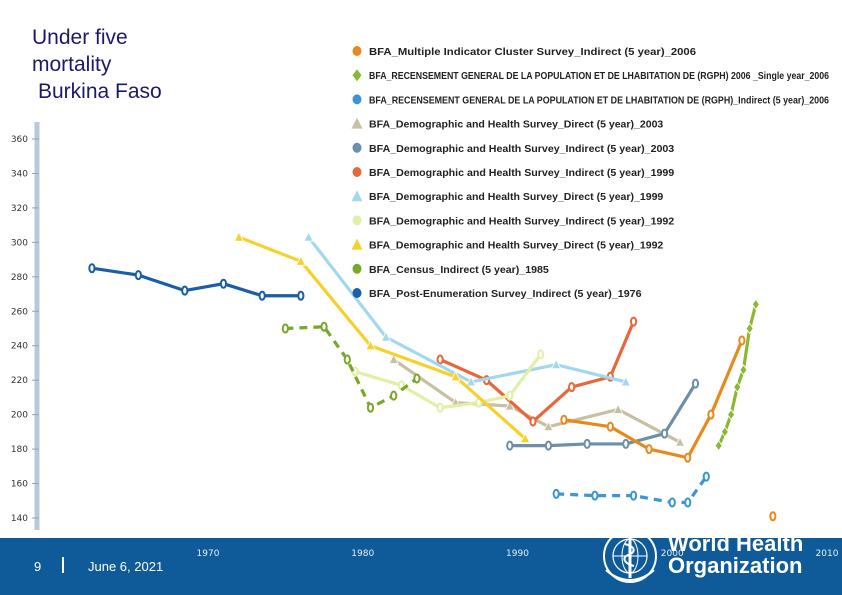 The height and width of the screenshot is (595, 842). What do you see at coordinates (19, 243) in the screenshot?
I see `y-tick-label: 300` at bounding box center [19, 243].